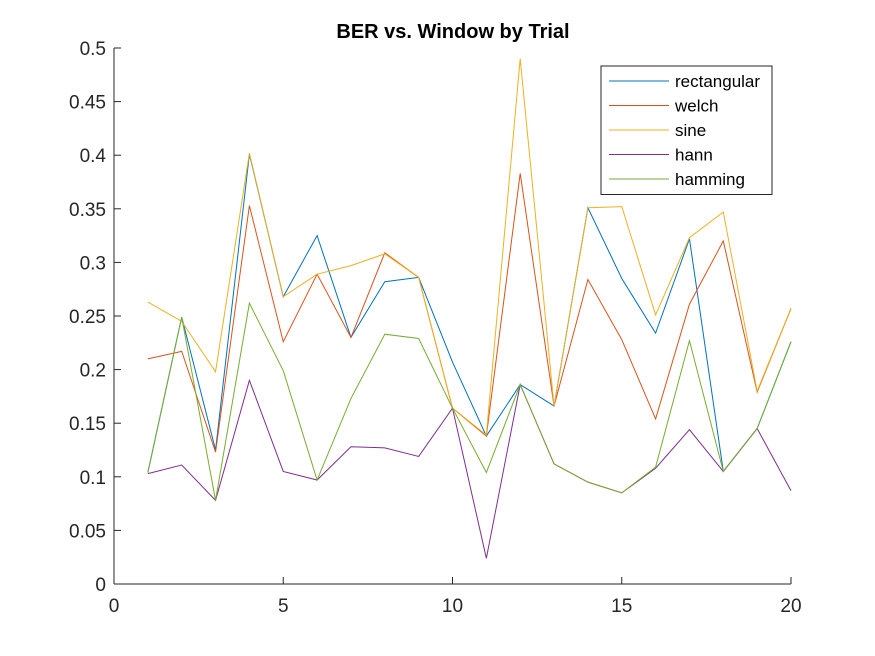  What do you see at coordinates (710, 179) in the screenshot?
I see `legend-label: hamming` at bounding box center [710, 179].